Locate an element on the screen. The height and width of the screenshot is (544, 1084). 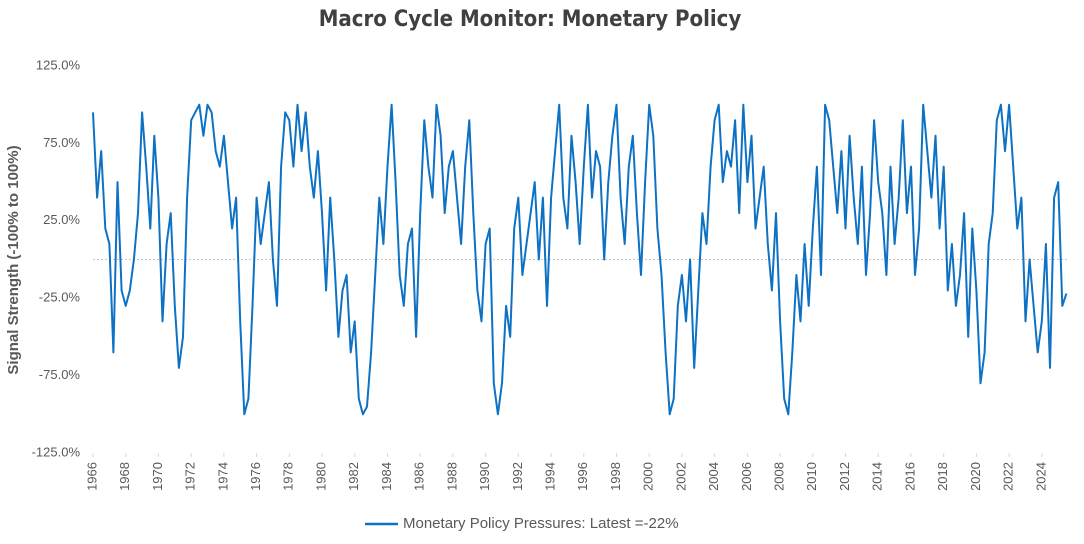
x-tick-label: 1996 is located at coordinates (582, 476).